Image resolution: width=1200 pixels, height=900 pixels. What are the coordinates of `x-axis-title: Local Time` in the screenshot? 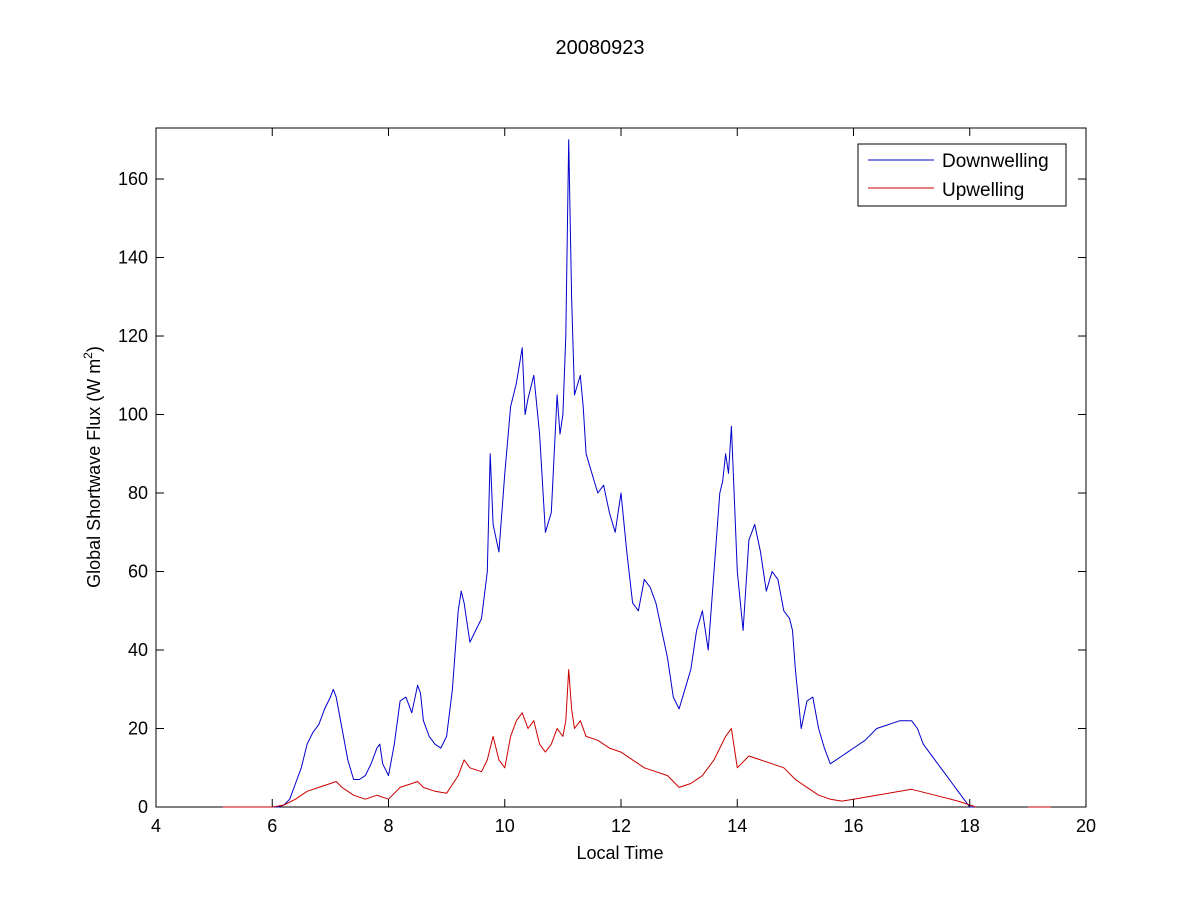 It's located at (619, 853).